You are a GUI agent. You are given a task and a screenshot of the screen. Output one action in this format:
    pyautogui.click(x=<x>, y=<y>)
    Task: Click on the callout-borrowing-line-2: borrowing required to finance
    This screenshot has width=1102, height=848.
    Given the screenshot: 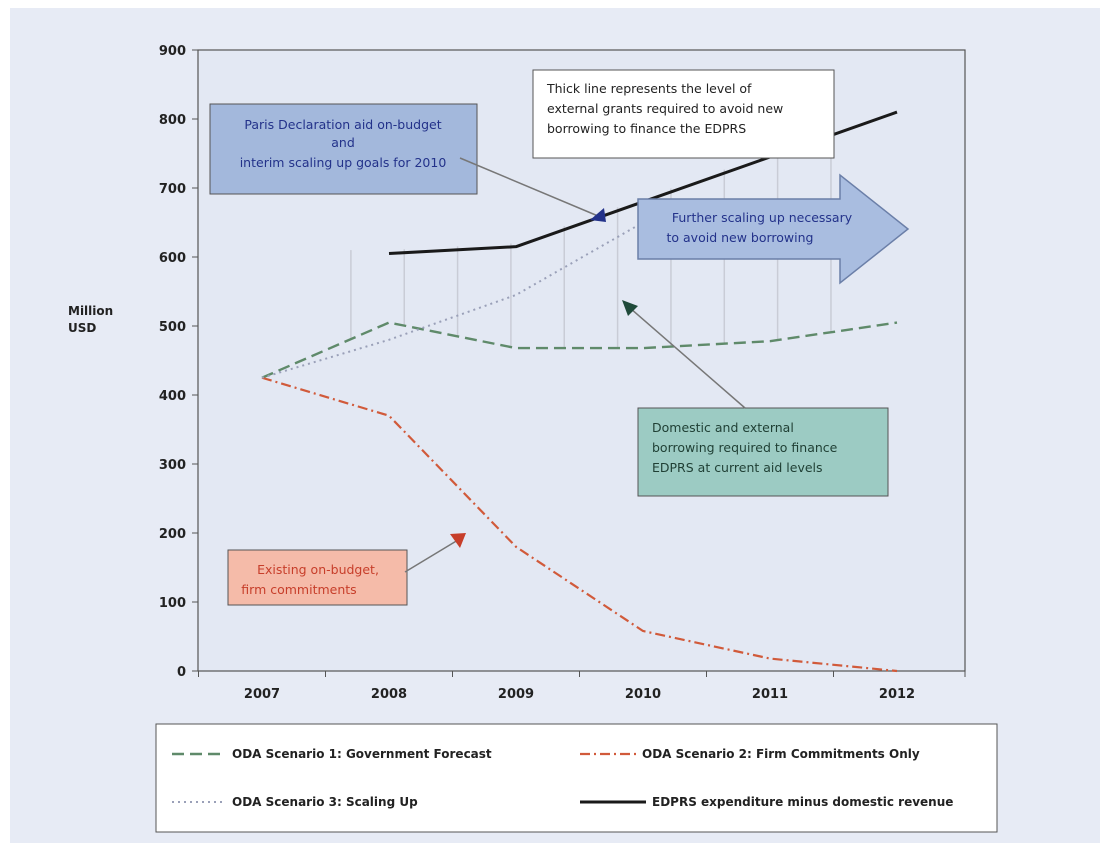 What is the action you would take?
    pyautogui.click(x=745, y=447)
    